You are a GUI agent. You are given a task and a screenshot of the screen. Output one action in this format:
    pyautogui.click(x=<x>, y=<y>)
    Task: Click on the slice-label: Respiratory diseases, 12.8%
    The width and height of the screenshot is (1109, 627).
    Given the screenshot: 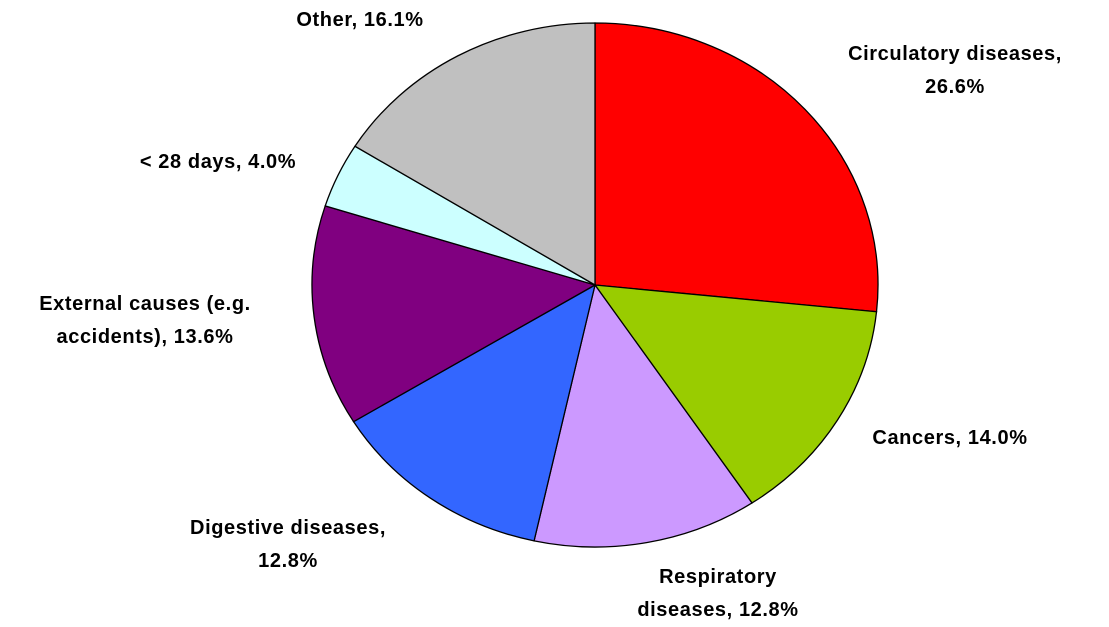 What is the action you would take?
    pyautogui.click(x=718, y=593)
    